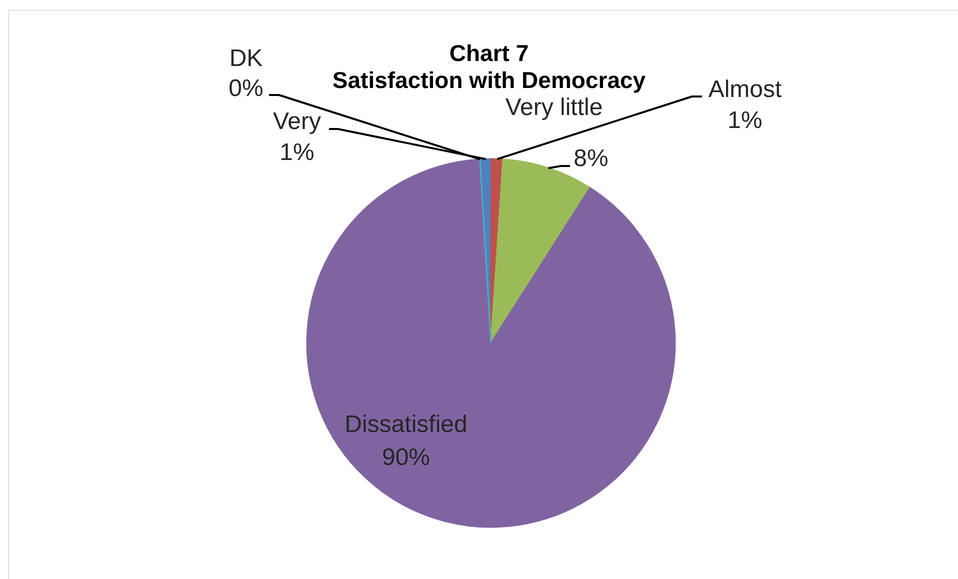  I want to click on chart-subtitle: Satisfaction with Democracy, so click(489, 80).